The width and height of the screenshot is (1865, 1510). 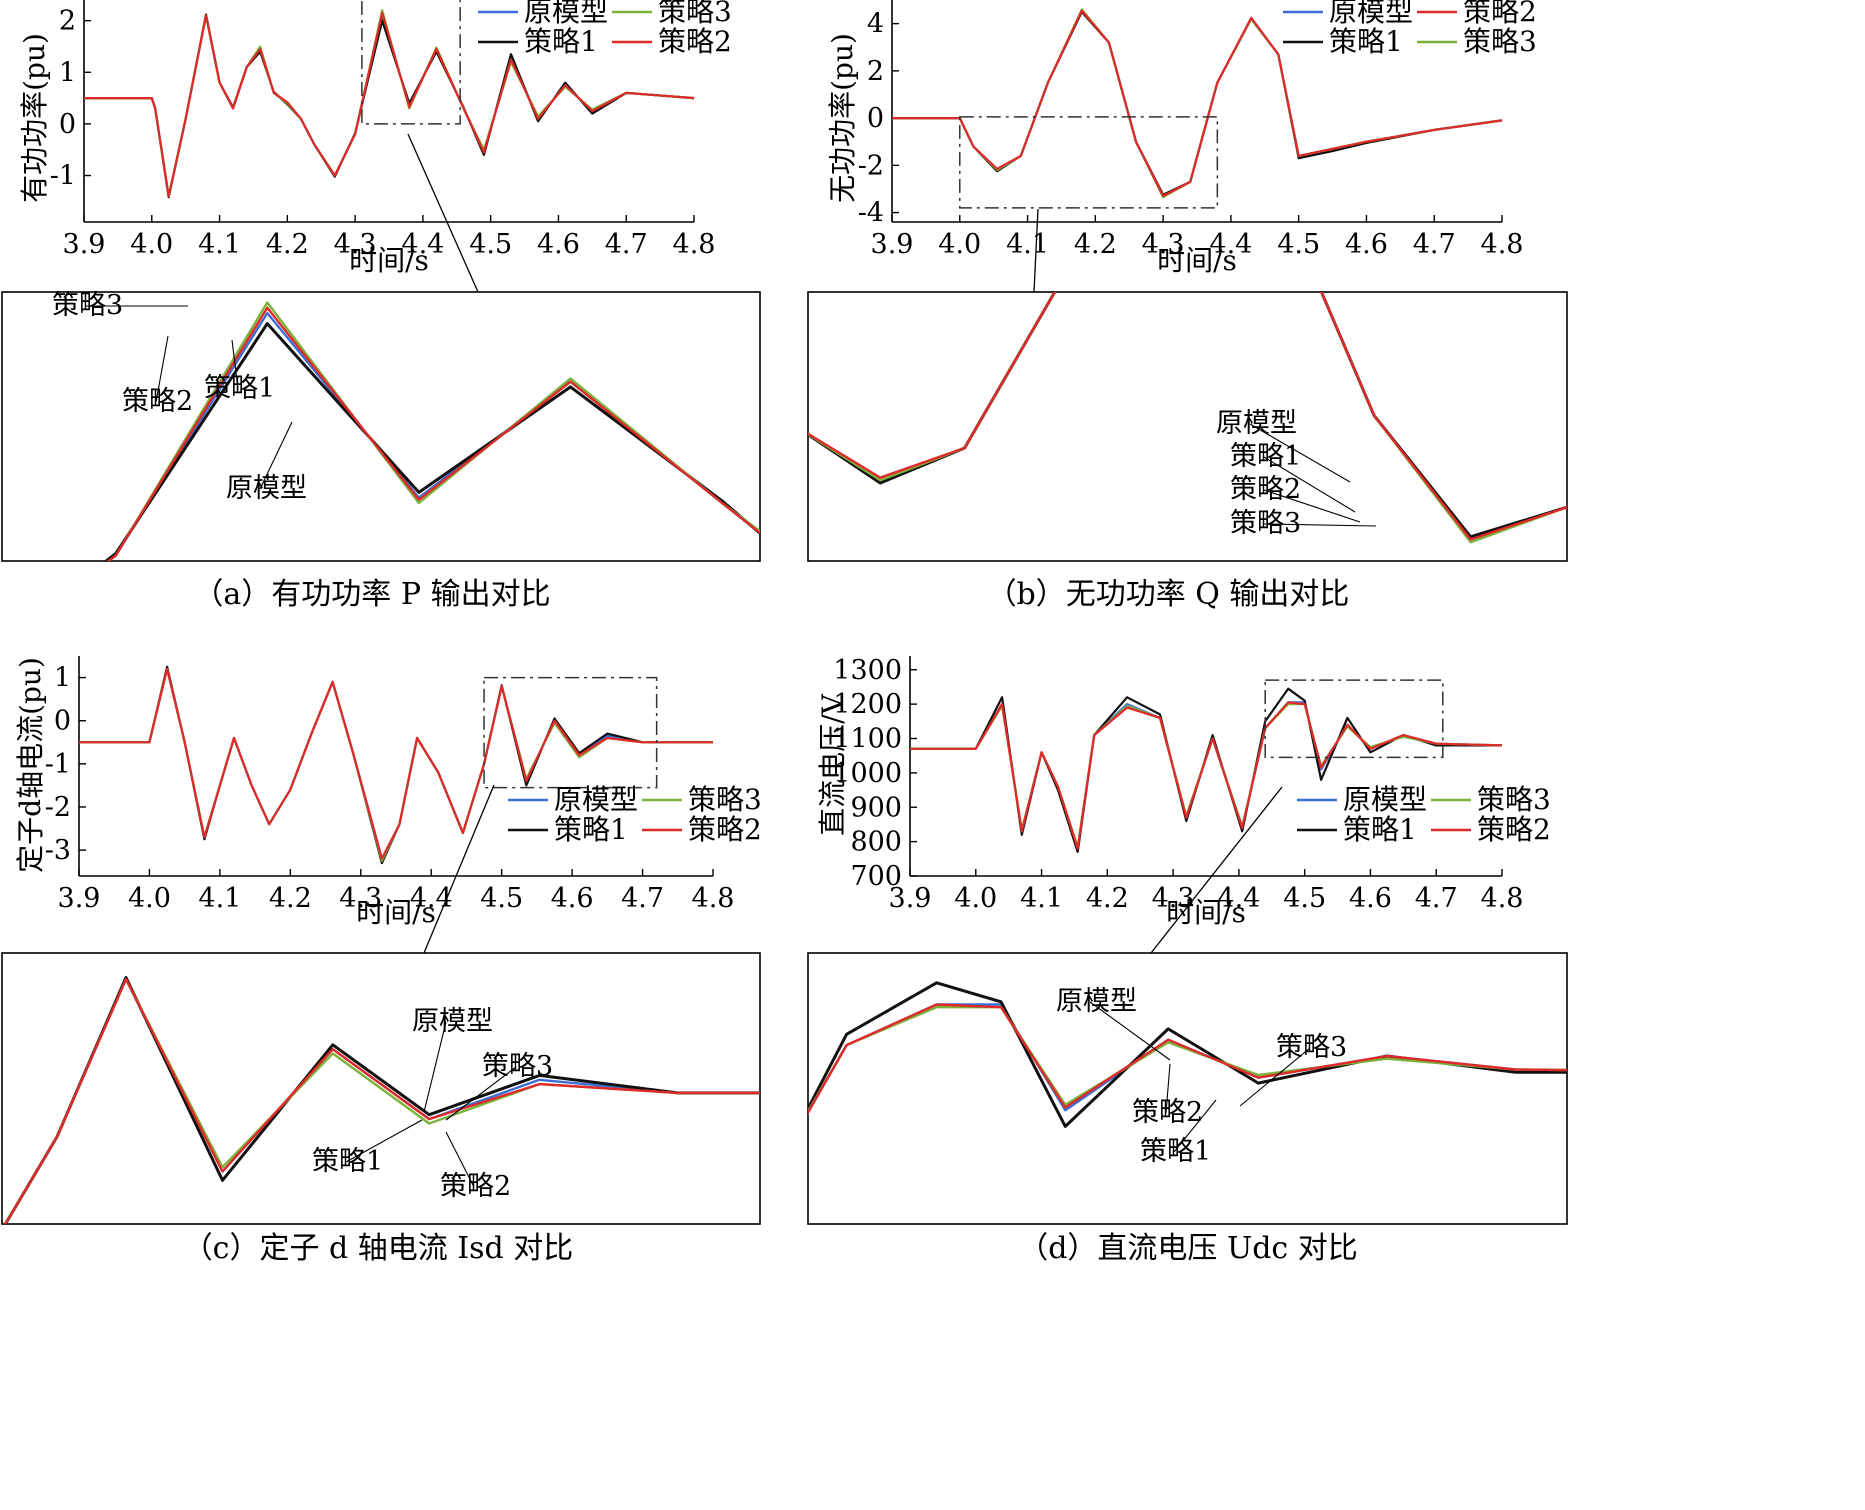 What do you see at coordinates (842, 118) in the screenshot?
I see `y-axis-label: 无功功率(pu)` at bounding box center [842, 118].